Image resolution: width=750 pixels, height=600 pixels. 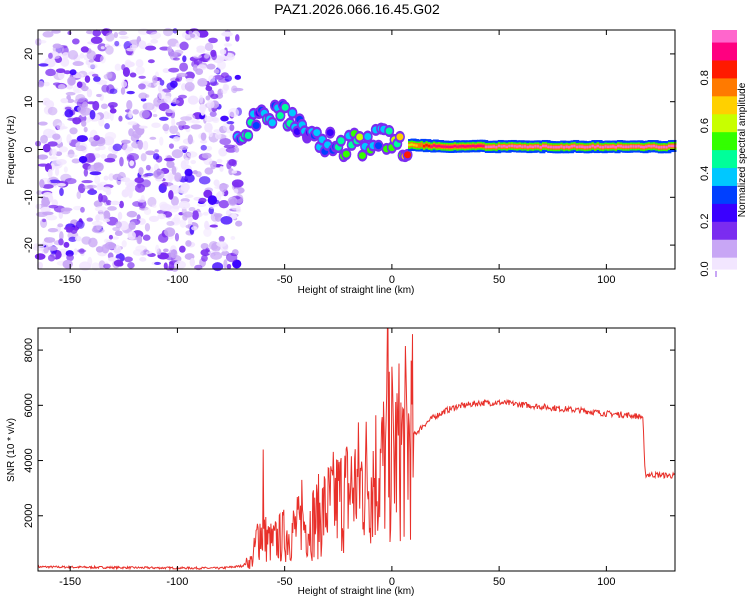 I want to click on snr-x-tick-label: -50, so click(x=285, y=582).